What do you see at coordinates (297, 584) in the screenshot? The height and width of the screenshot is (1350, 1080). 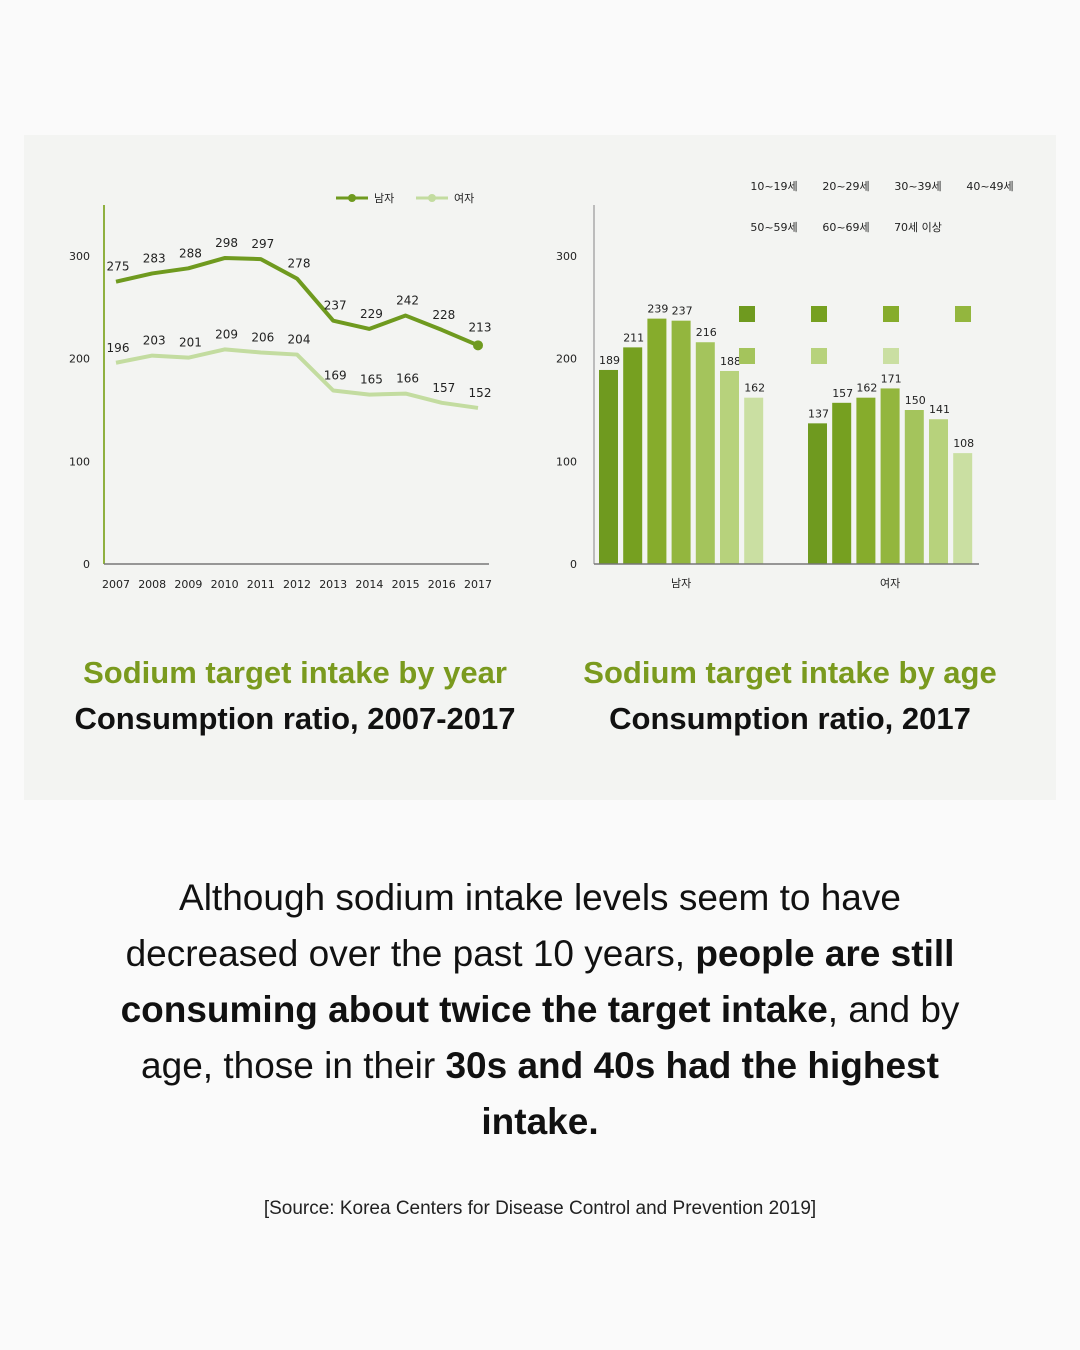 I see `line-x-tick-label: 2012` at bounding box center [297, 584].